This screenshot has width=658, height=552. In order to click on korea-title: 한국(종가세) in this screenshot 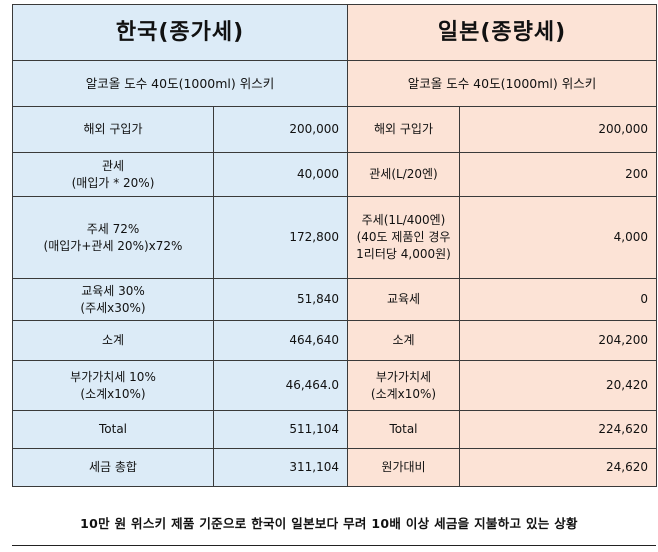, I will do `click(180, 32)`.